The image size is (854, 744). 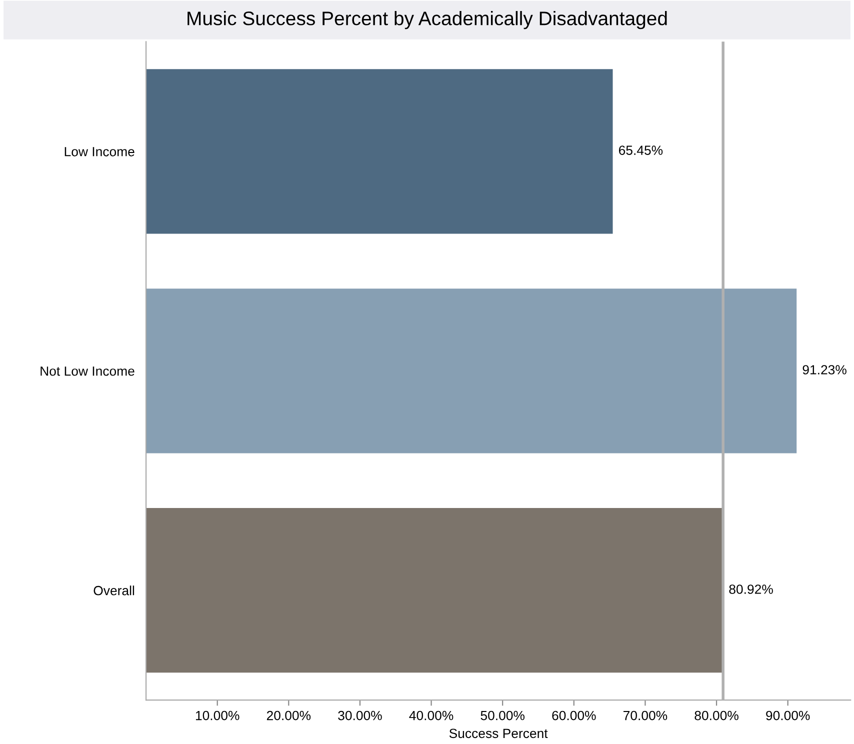 What do you see at coordinates (574, 715) in the screenshot?
I see `x-tick-label: 60.00%` at bounding box center [574, 715].